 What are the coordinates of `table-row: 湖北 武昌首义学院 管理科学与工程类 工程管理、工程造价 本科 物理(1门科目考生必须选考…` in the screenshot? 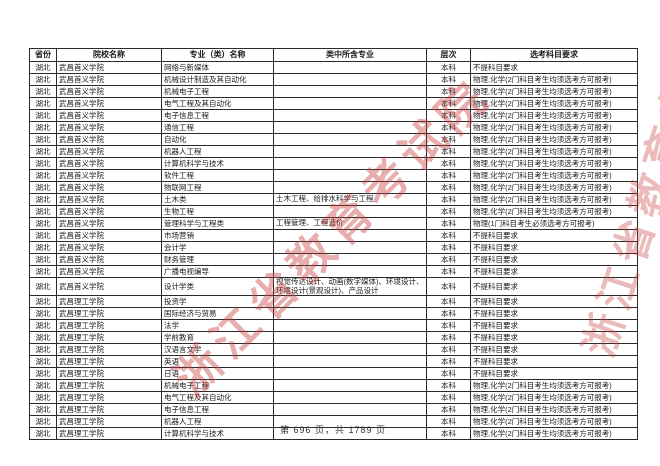 It's located at (333, 223).